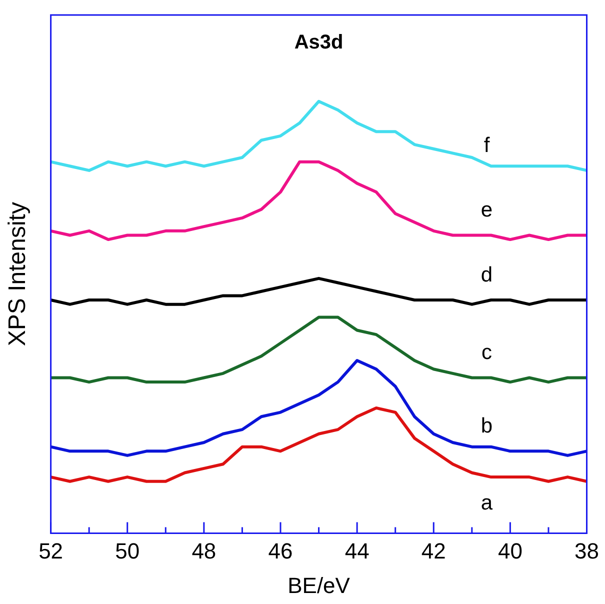 Image resolution: width=605 pixels, height=604 pixels. I want to click on series-label: a, so click(486, 503).